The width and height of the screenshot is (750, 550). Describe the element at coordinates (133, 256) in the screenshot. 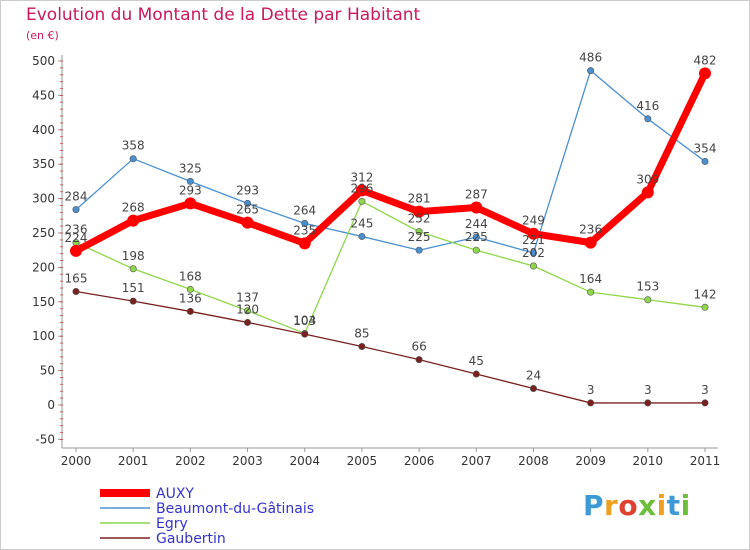

I see `data-label: 198` at that location.